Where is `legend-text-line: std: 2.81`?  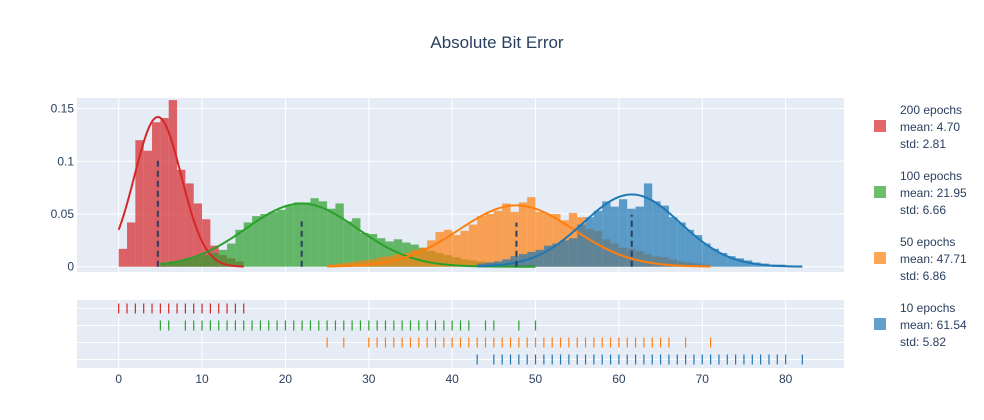
legend-text-line: std: 2.81 is located at coordinates (923, 144).